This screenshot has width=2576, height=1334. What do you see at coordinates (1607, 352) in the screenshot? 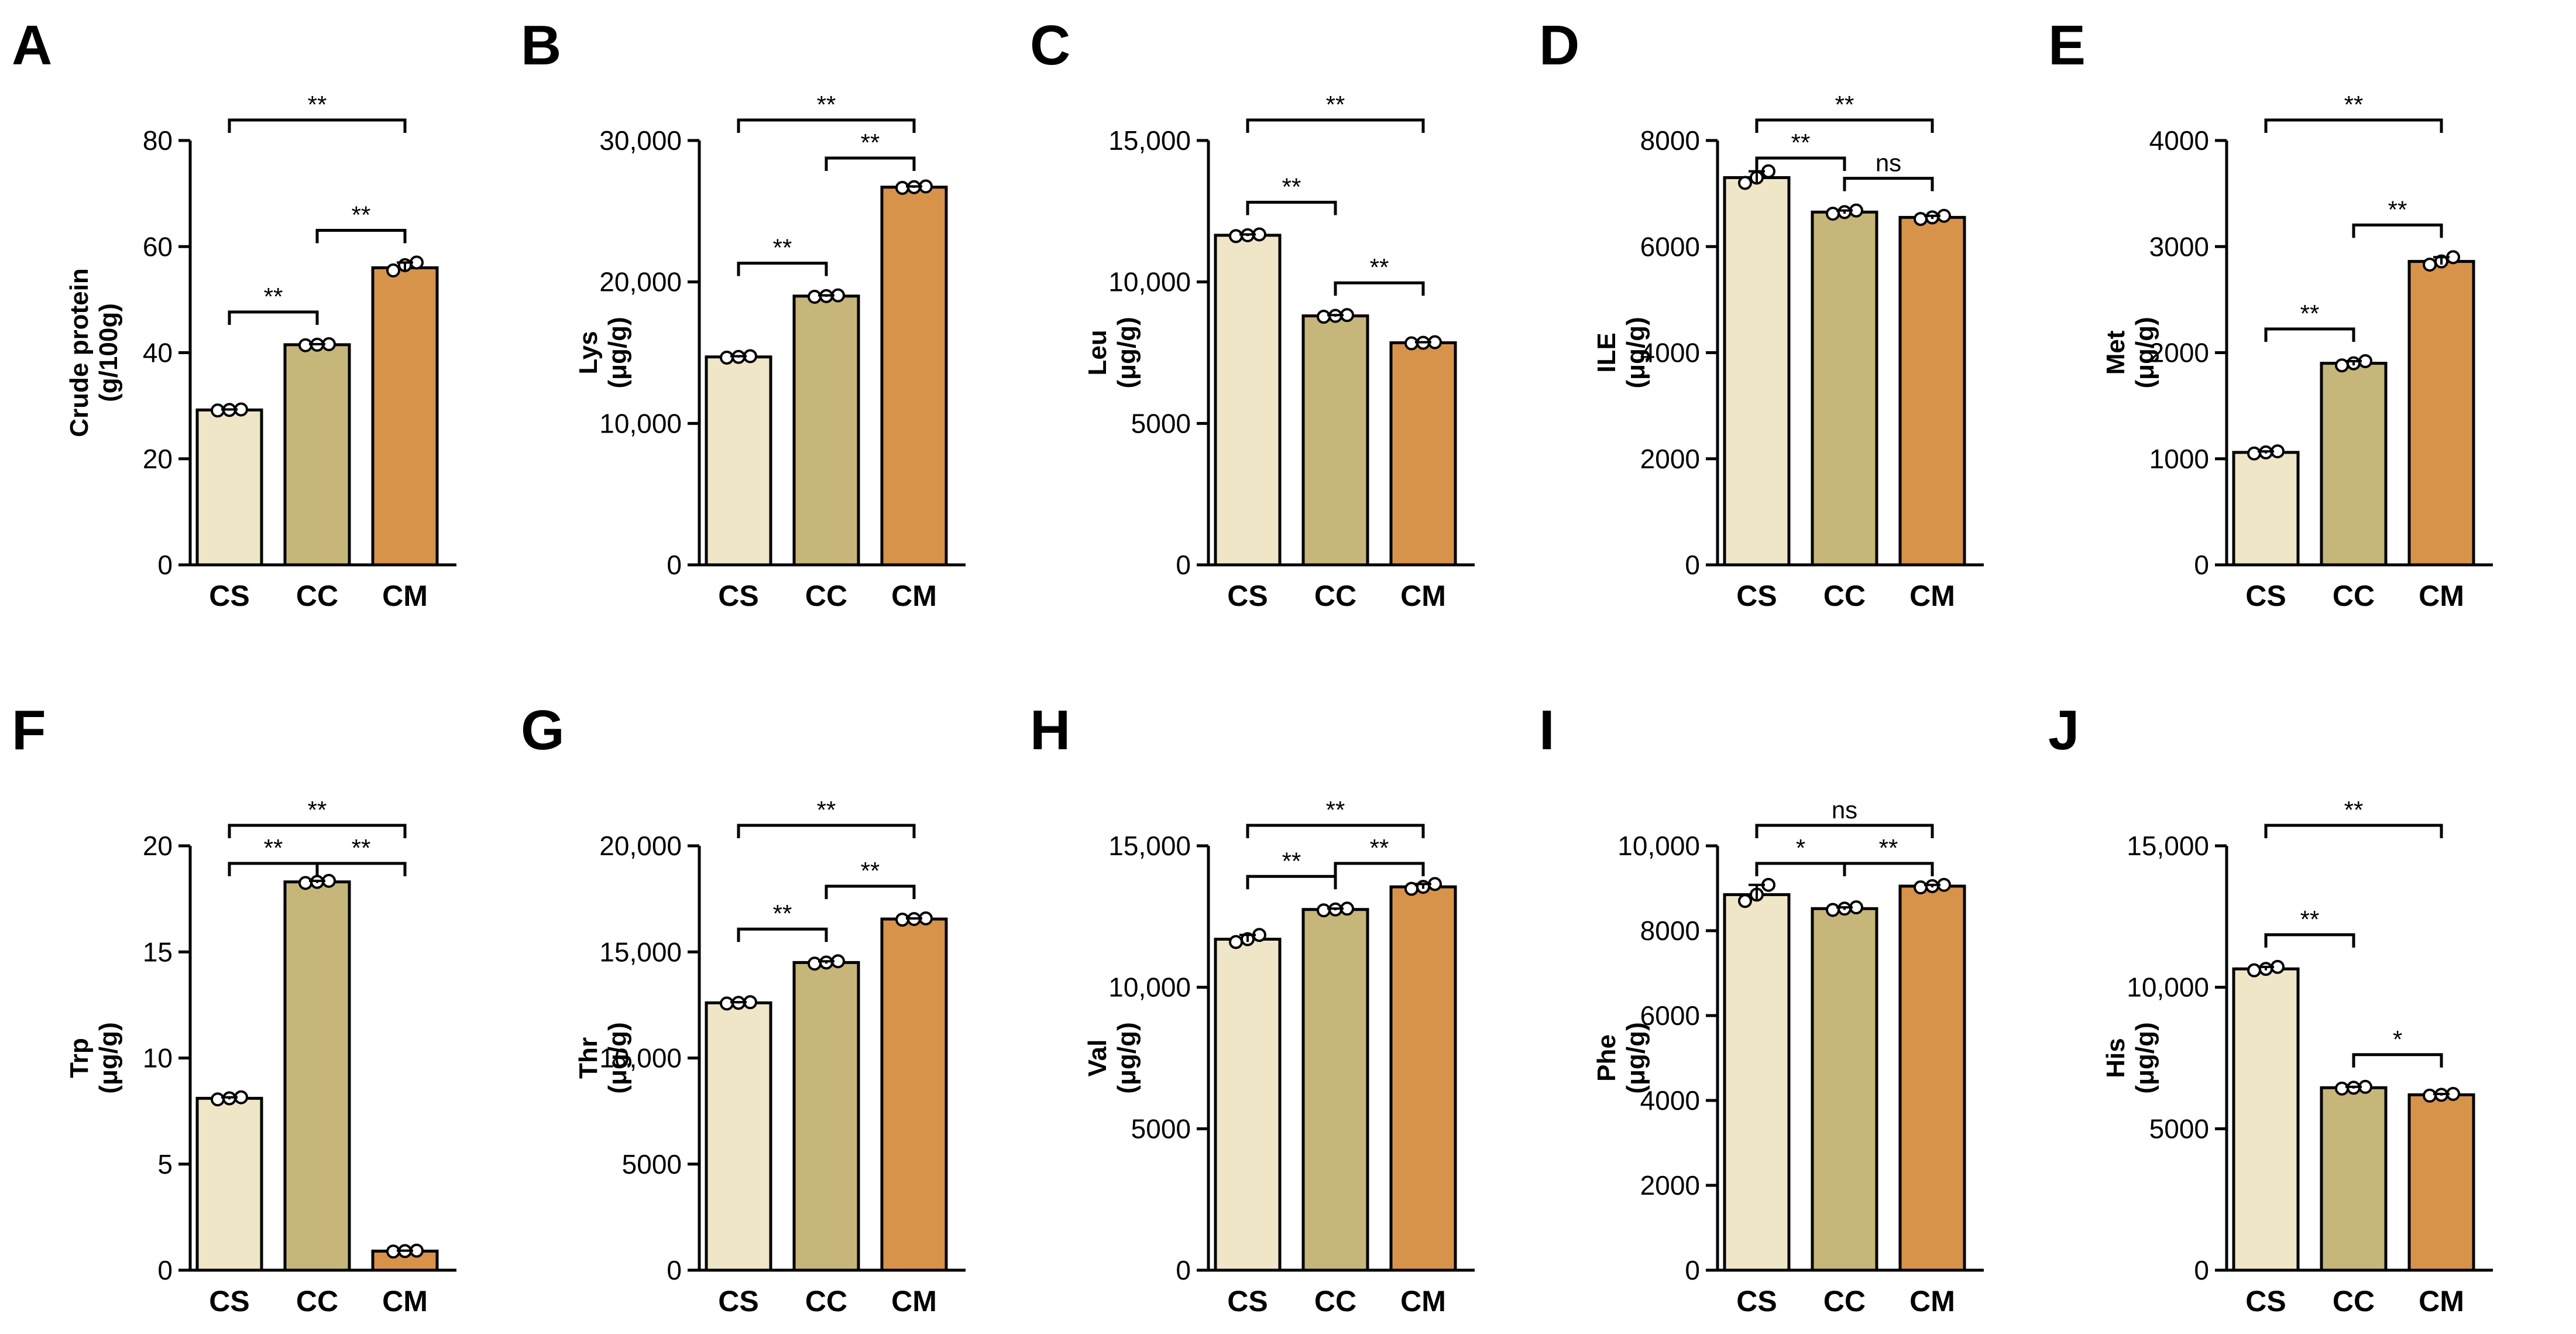
I see `y-axis-title-line: ILE` at bounding box center [1607, 352].